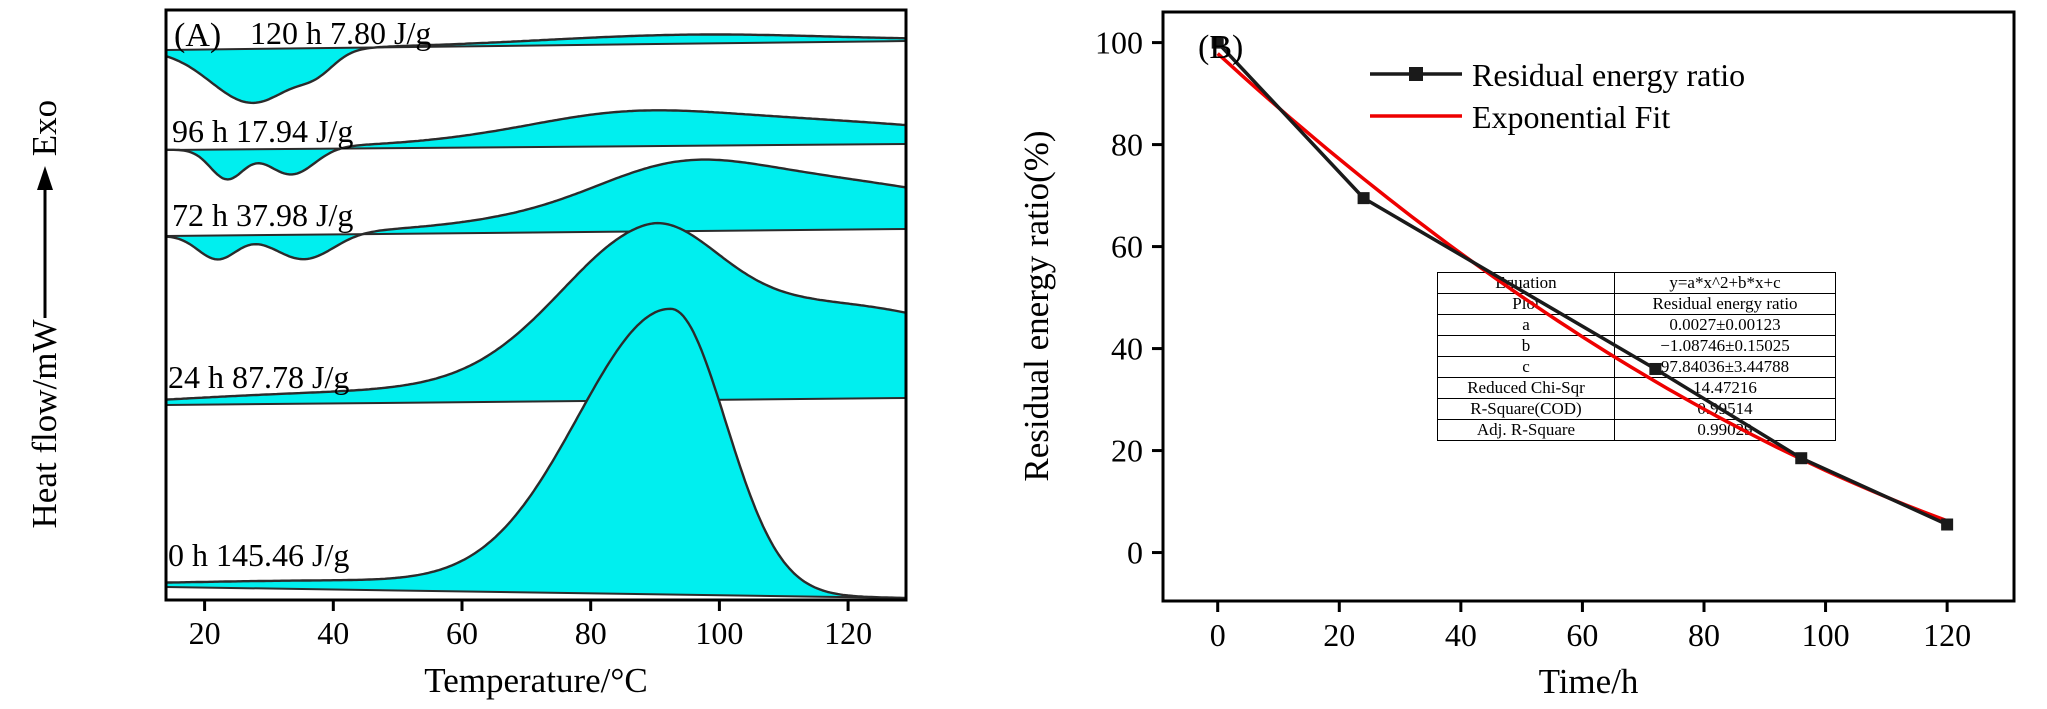 This screenshot has width=2047, height=709. What do you see at coordinates (44, 424) in the screenshot?
I see `y-axis-title-a: Heat flow/mW` at bounding box center [44, 424].